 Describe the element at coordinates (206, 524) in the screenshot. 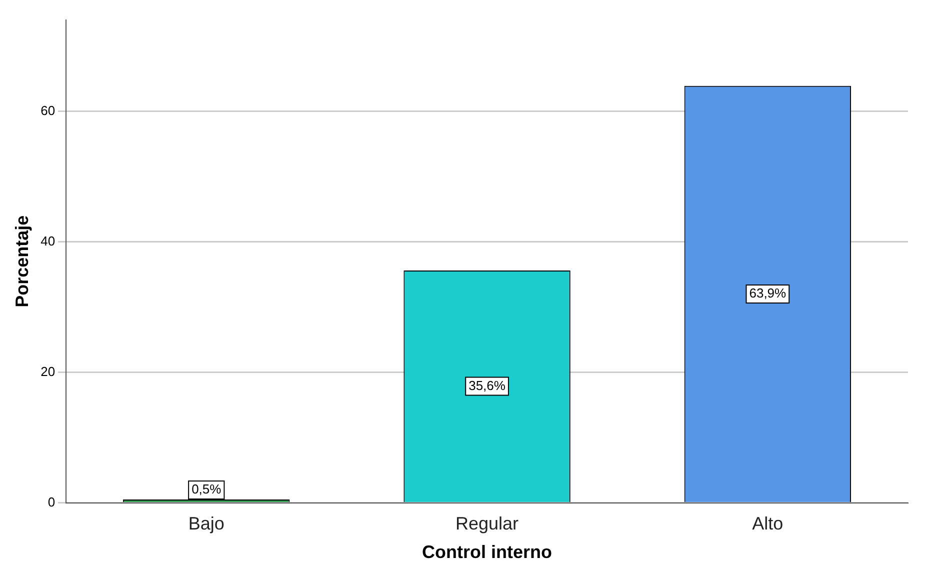

I see `x-tick-label: Bajo` at that location.